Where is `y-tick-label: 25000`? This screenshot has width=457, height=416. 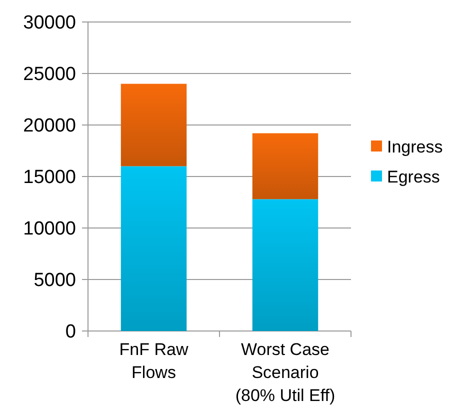 y-tick-label: 25000 is located at coordinates (49, 75).